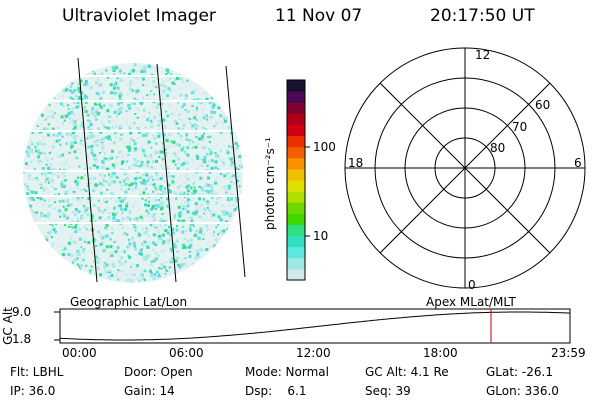 The image size is (600, 400). I want to click on colorbar-tick-10: 10, so click(321, 236).